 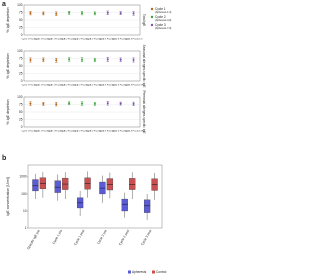 What do you see at coordinates (79, 237) in the screenshot?
I see `x-tick-label: Cycle 1 post` at bounding box center [79, 237].